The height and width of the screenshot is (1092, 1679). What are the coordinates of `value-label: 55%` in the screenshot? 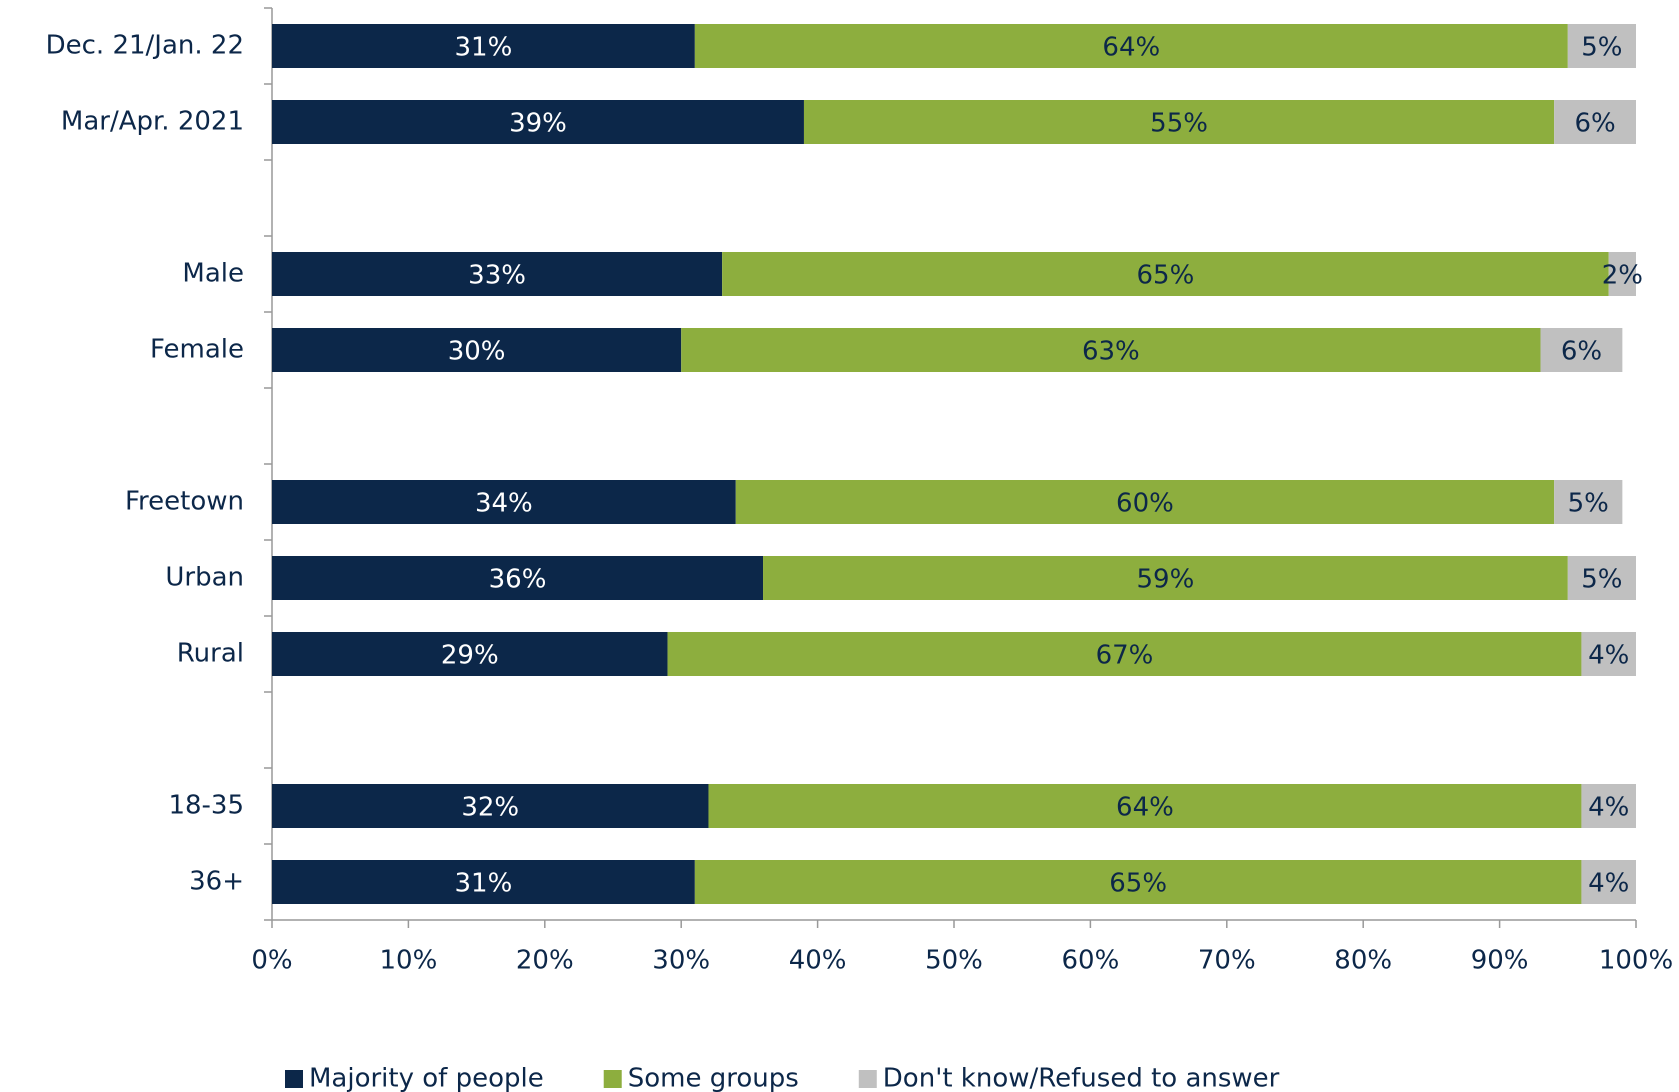 It's located at (1179, 124).